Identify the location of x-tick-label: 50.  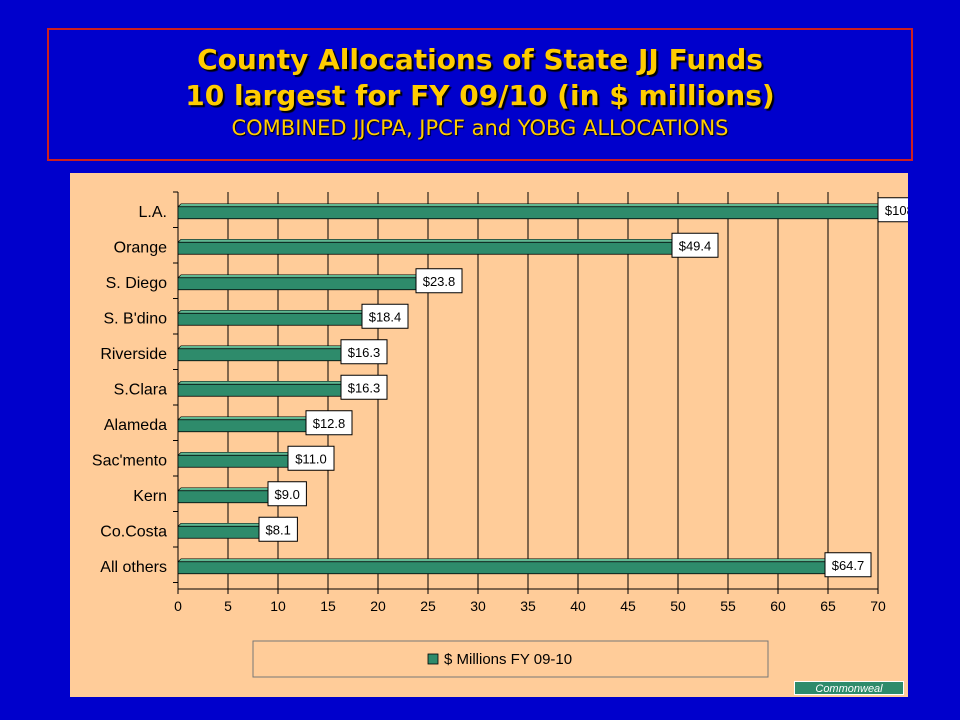
(678, 606).